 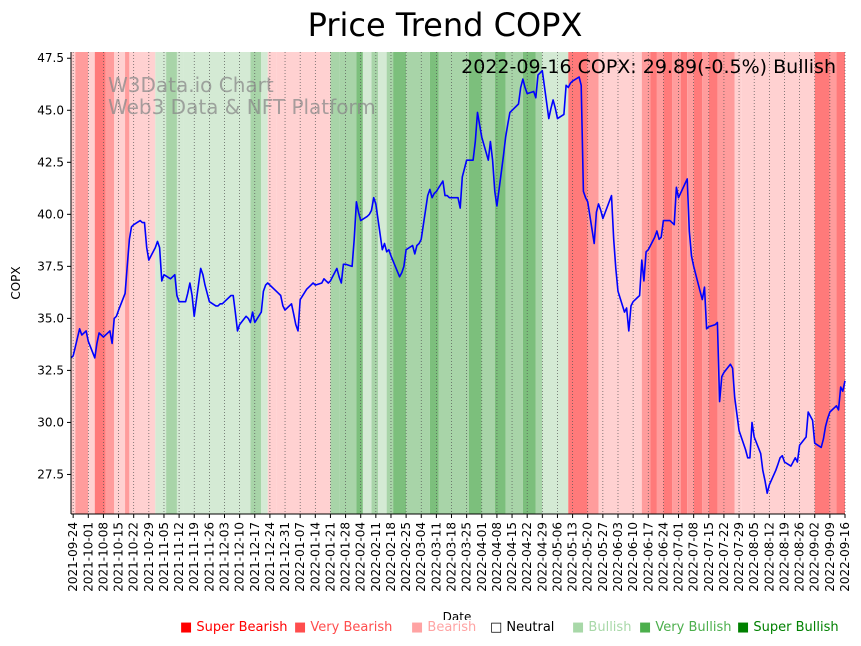 I want to click on x-axis-label: Date, so click(x=457, y=615).